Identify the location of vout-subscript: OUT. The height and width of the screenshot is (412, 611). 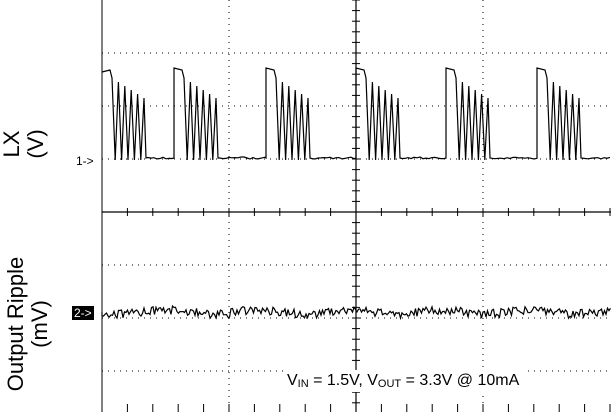
(389, 384).